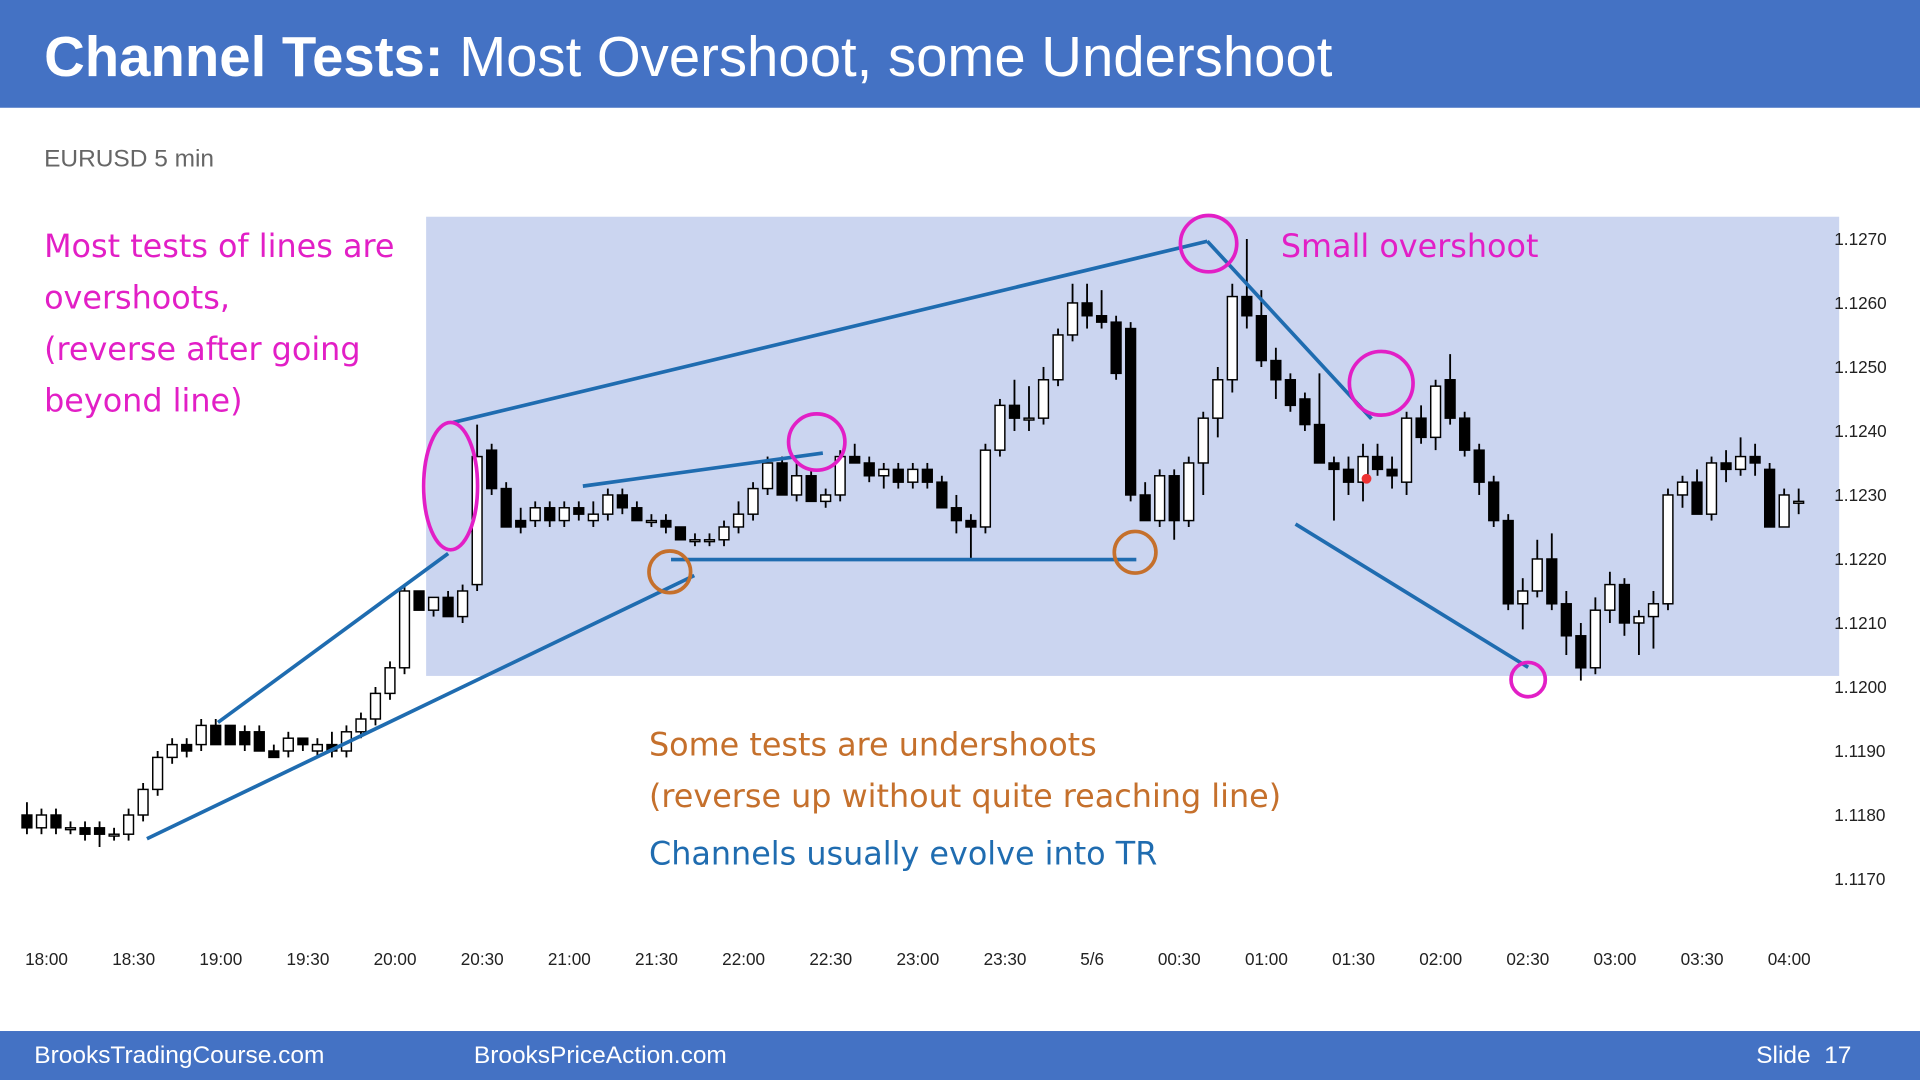 The width and height of the screenshot is (1920, 1080). Describe the element at coordinates (243, 56) in the screenshot. I see `title-bold: Channel Tests:` at that location.